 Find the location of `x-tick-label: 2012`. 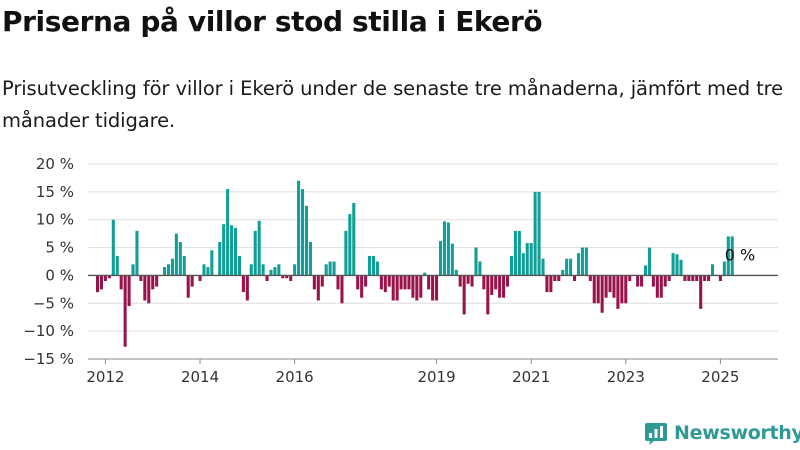

x-tick-label: 2012 is located at coordinates (105, 377).